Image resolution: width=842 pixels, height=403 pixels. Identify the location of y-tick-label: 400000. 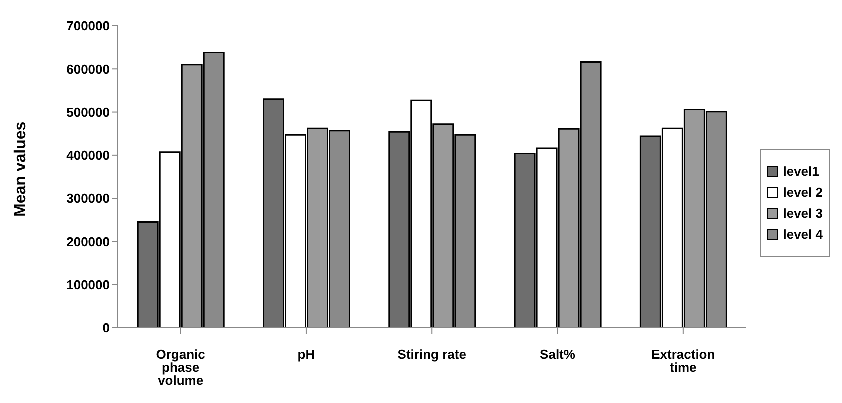
(88, 156).